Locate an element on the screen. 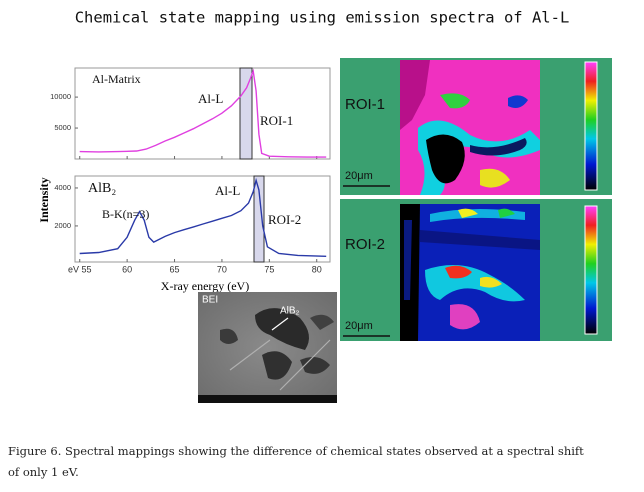  y-axis-label: Intensity is located at coordinates (44, 199).